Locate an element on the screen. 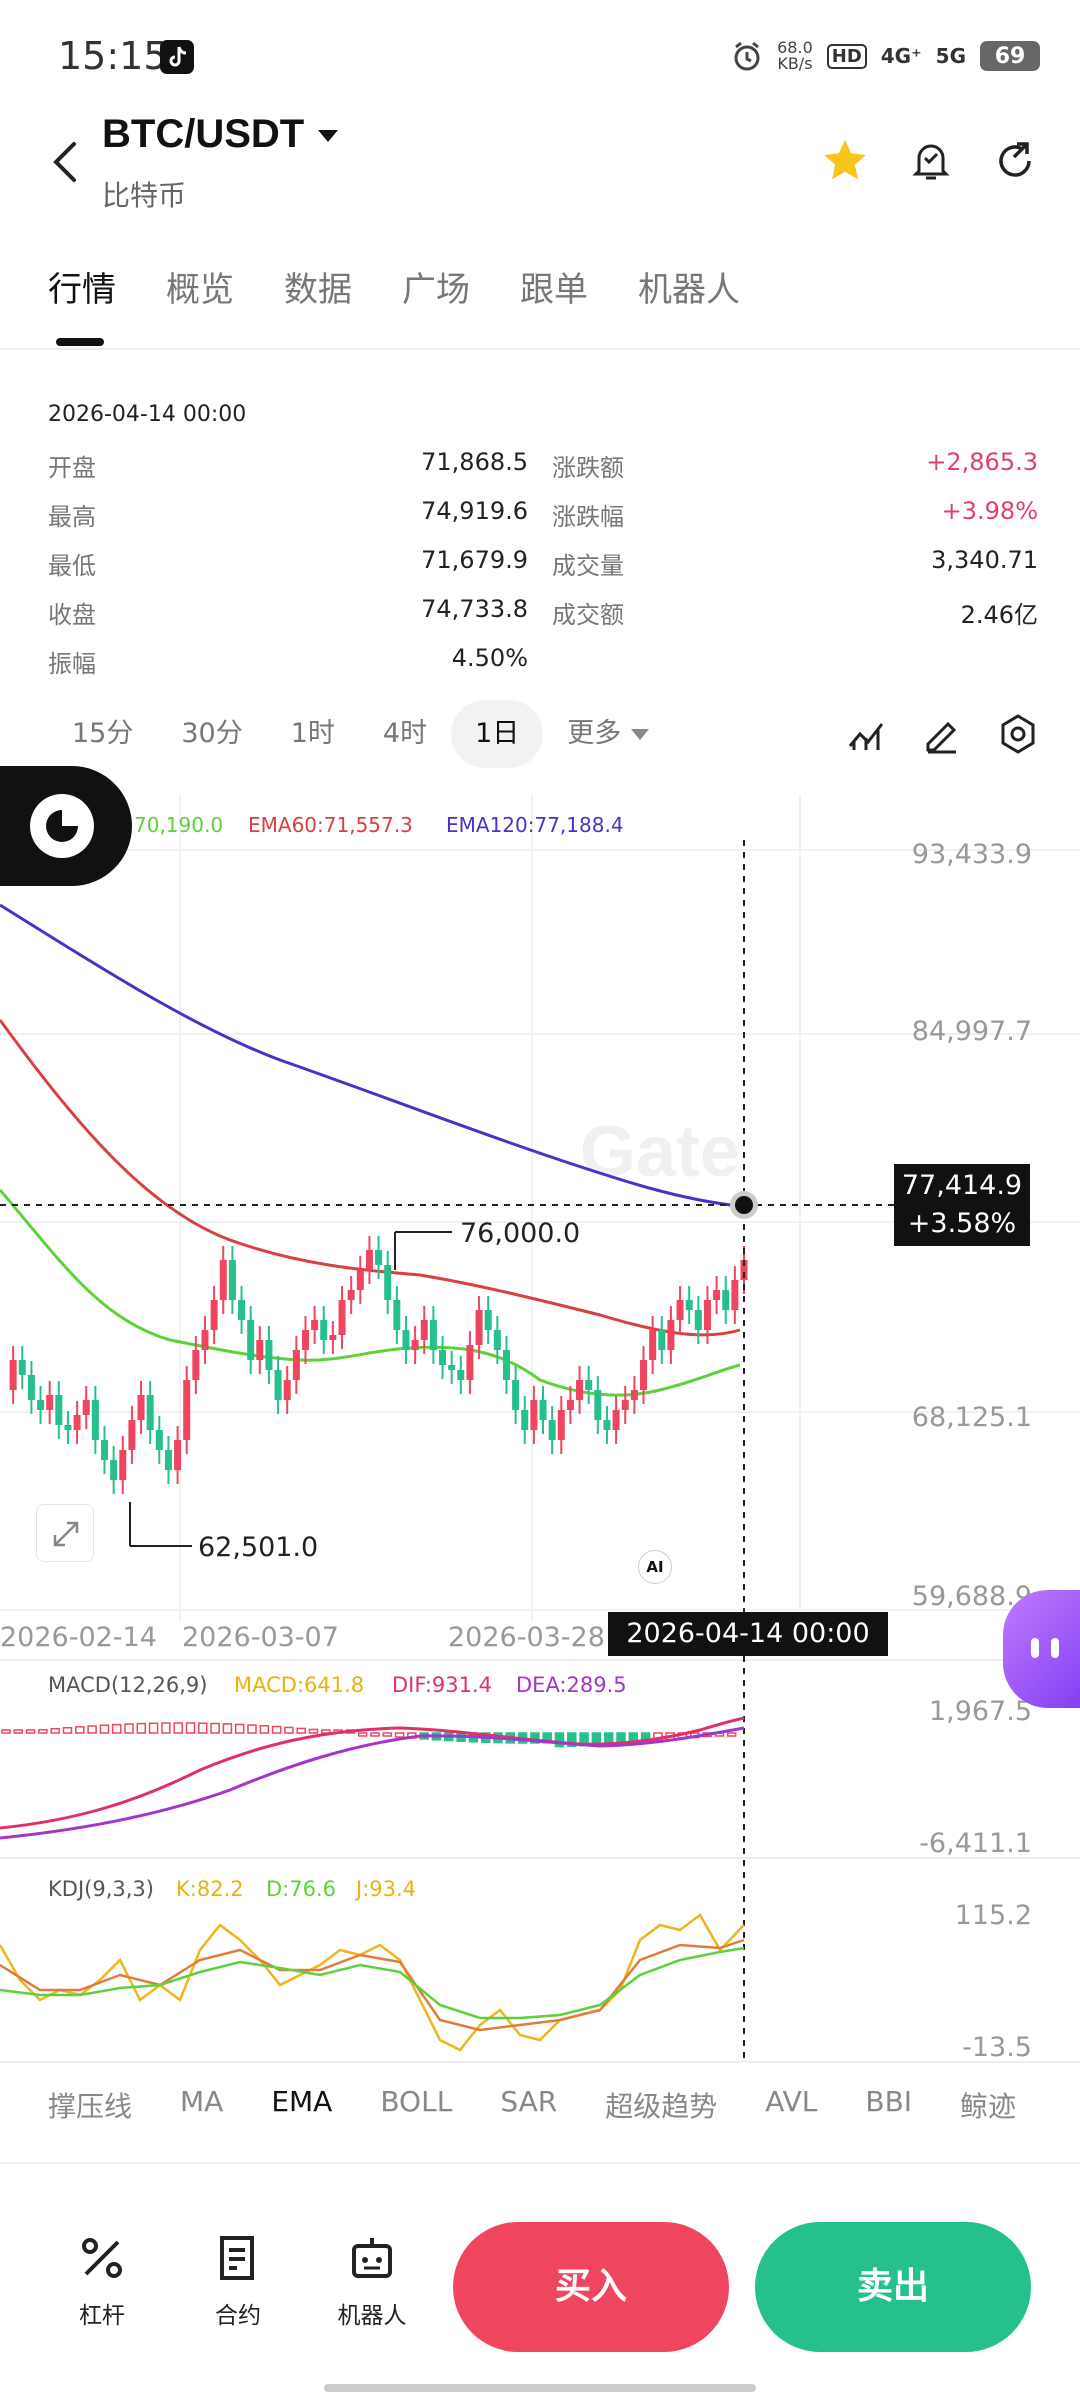 The image size is (1080, 2400). indicator-ema: EMA is located at coordinates (302, 2101).